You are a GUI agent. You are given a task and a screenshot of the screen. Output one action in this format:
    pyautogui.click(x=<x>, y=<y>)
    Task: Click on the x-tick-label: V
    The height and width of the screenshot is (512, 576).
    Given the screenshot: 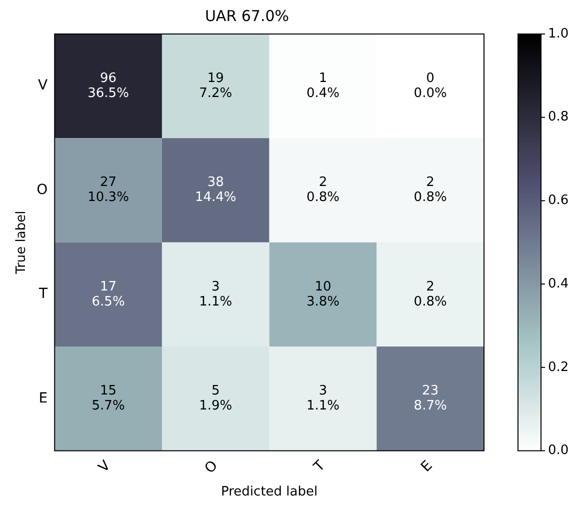 What is the action you would take?
    pyautogui.click(x=105, y=466)
    